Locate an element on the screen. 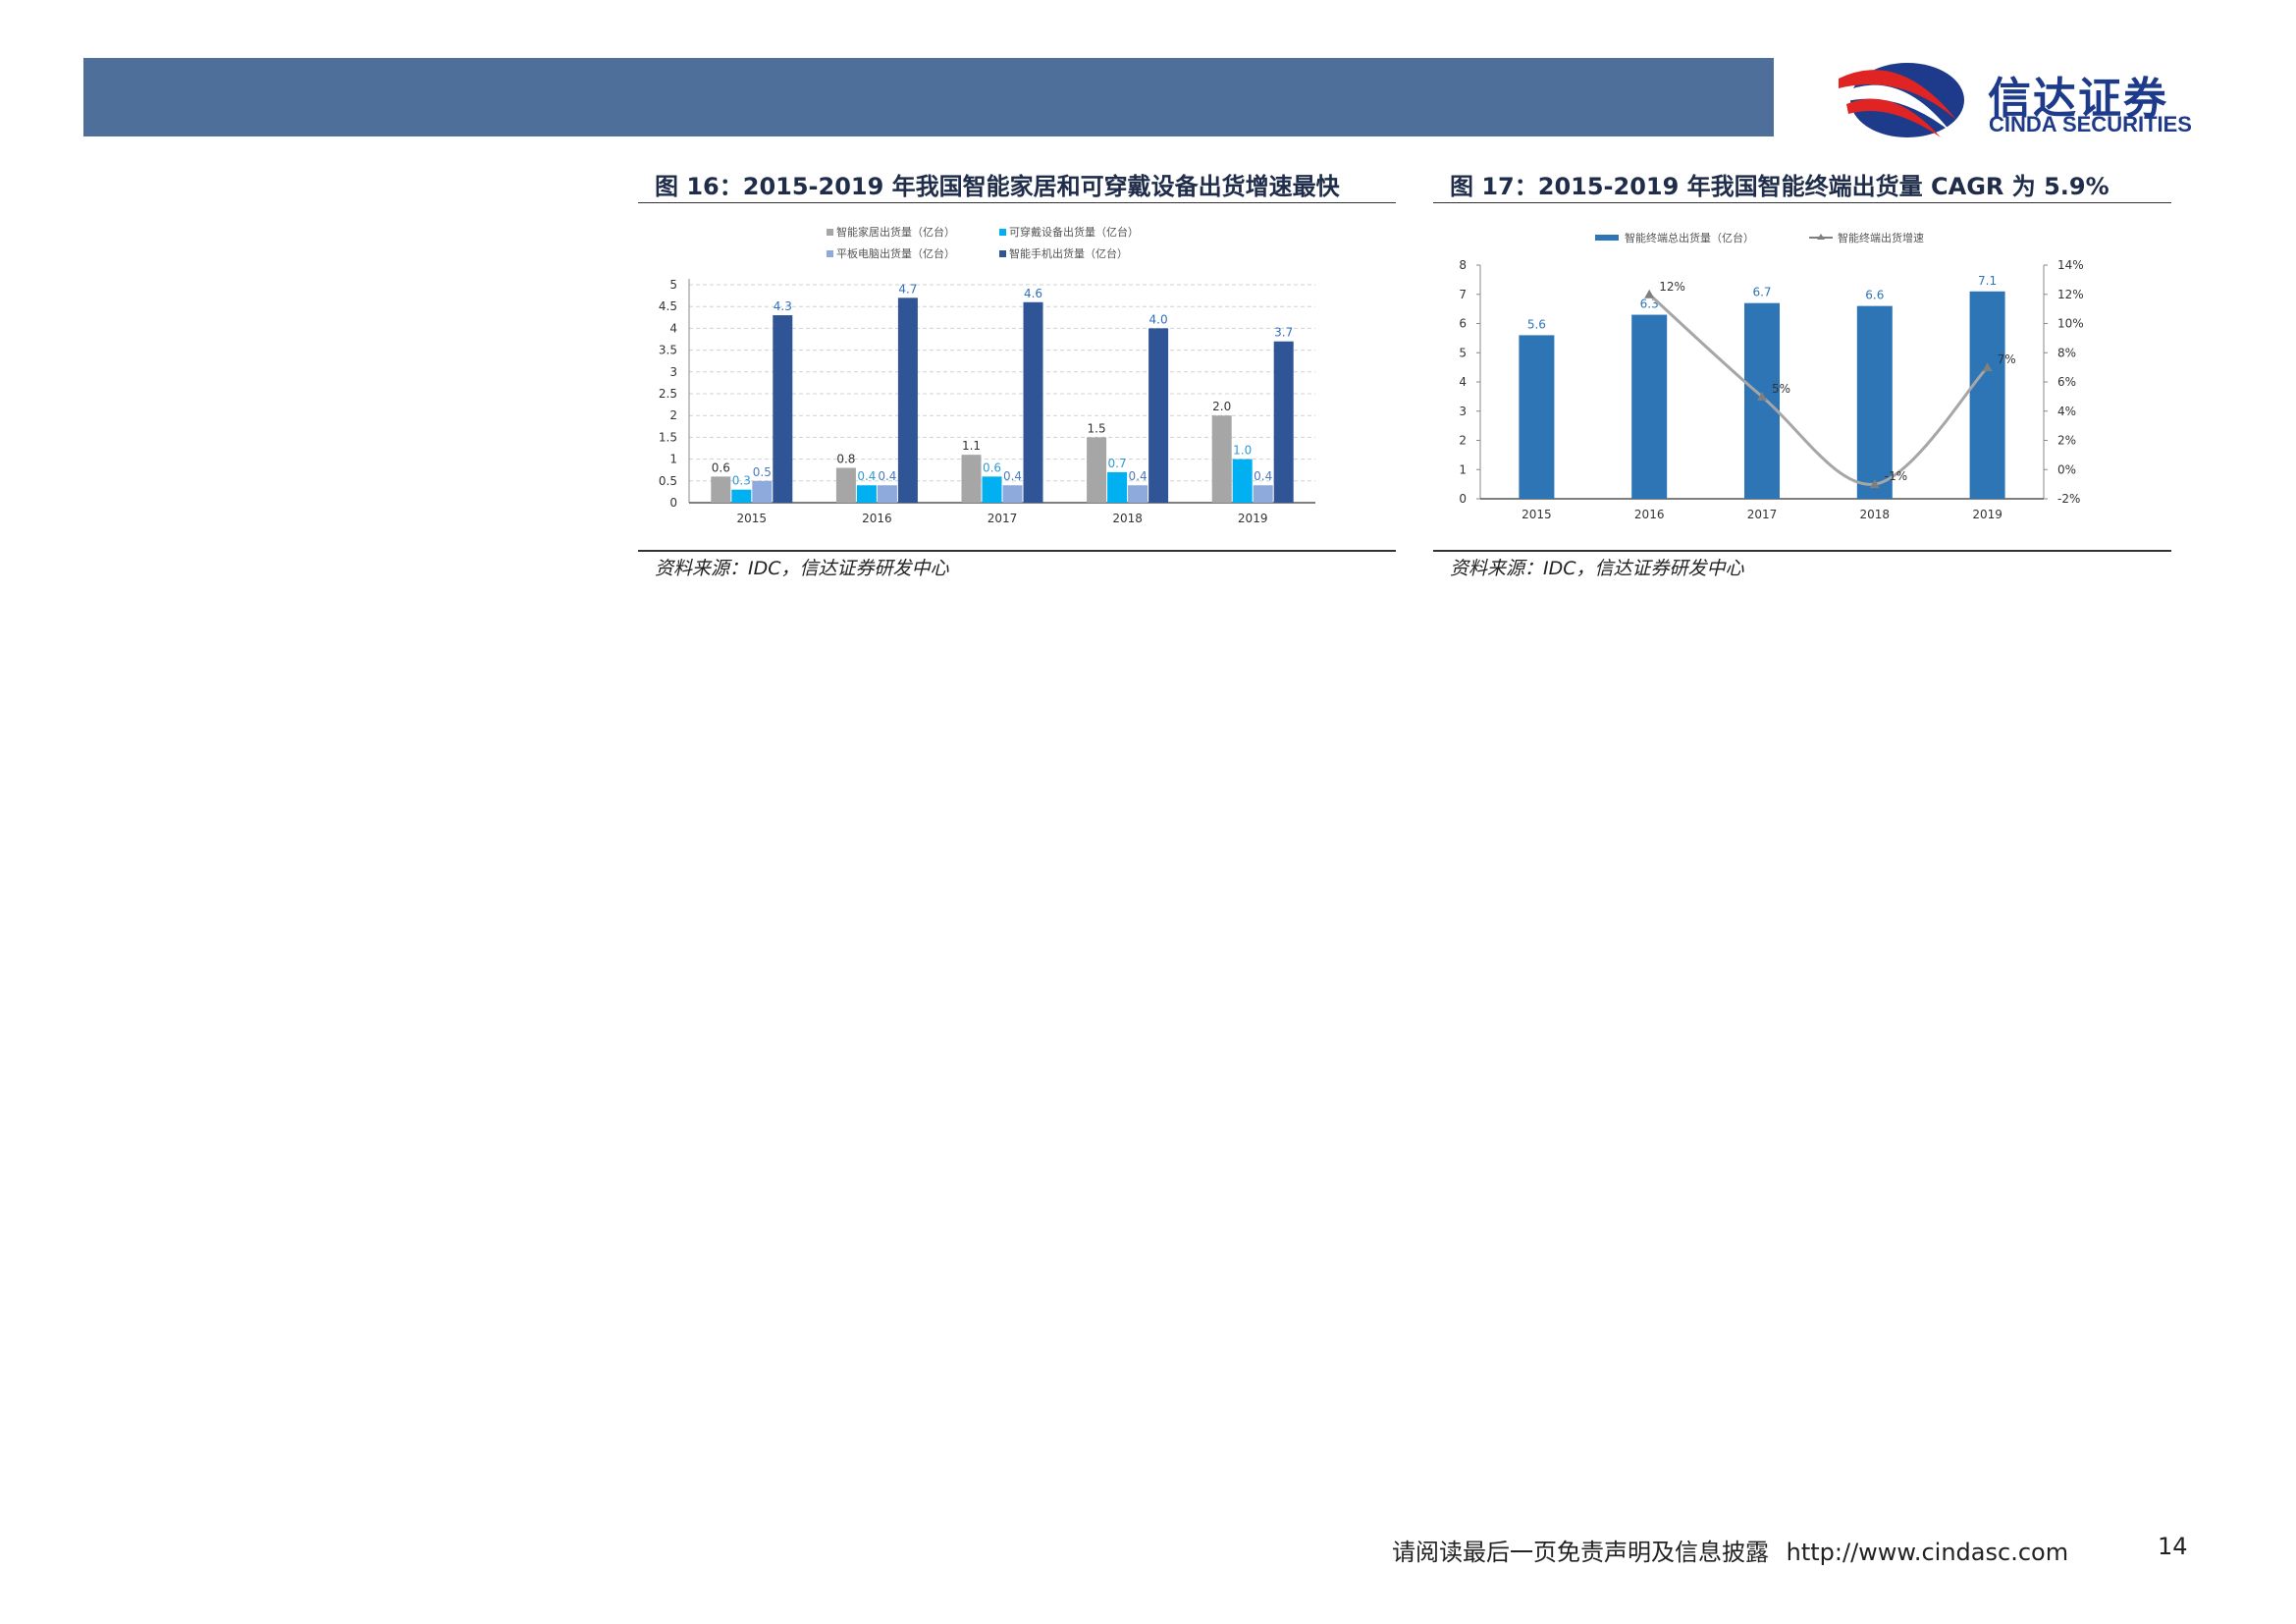 The height and width of the screenshot is (1624, 2296). y-tick-label: 4.5 is located at coordinates (668, 306).